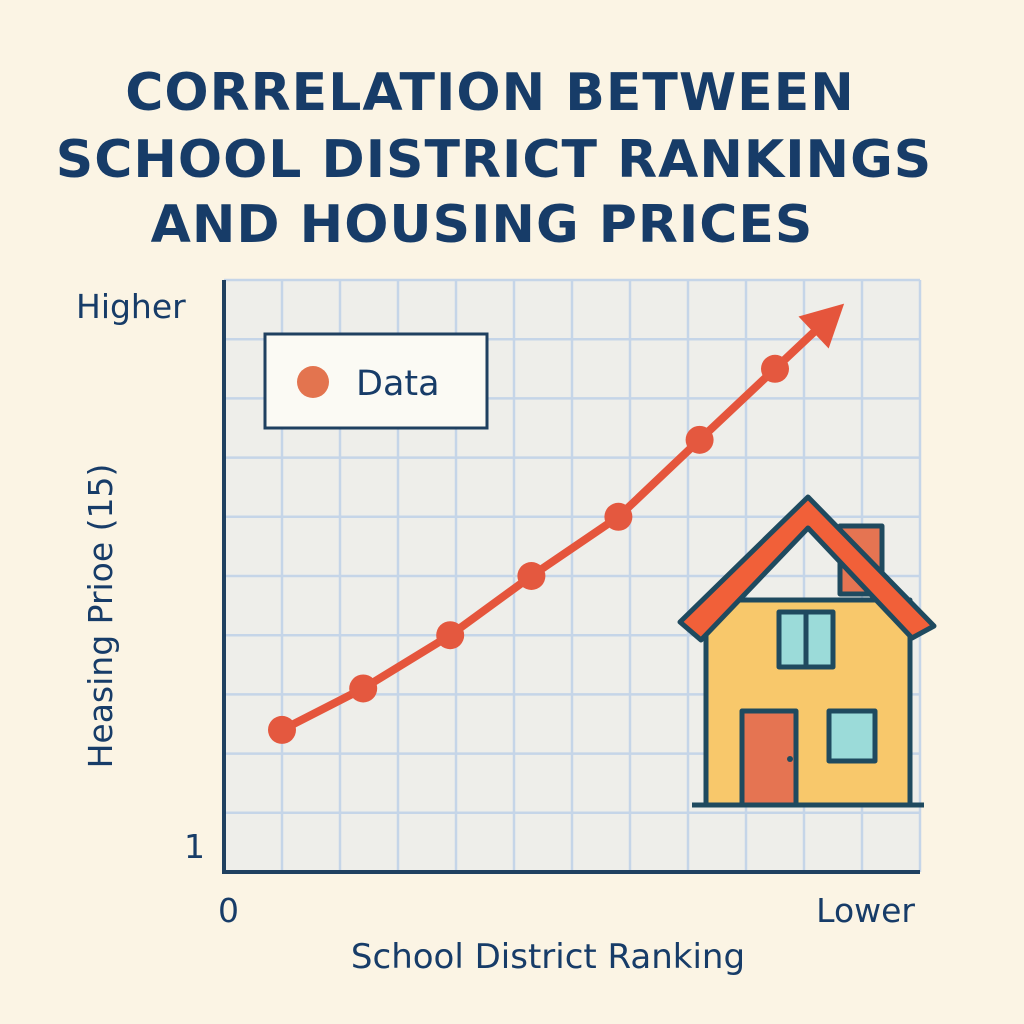 This screenshot has width=1024, height=1024. What do you see at coordinates (790, 759) in the screenshot?
I see `house-door-knob` at bounding box center [790, 759].